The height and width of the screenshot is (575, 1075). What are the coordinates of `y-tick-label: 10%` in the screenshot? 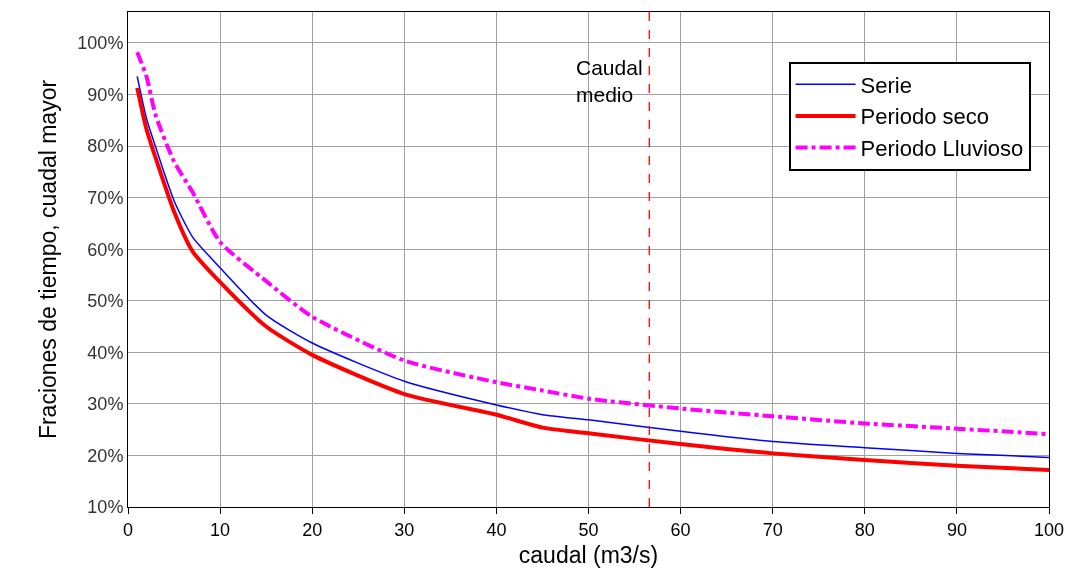 It's located at (105, 507).